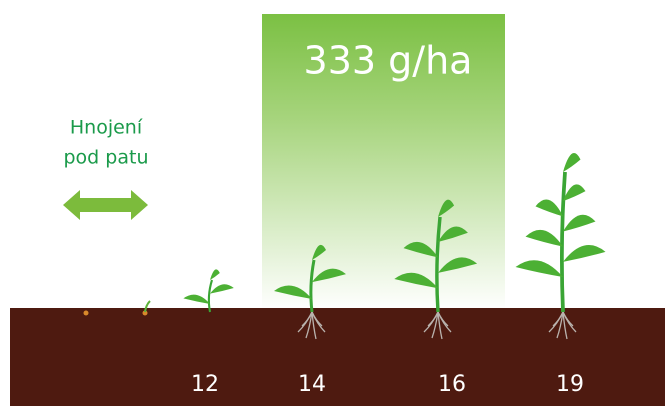  What do you see at coordinates (312, 384) in the screenshot?
I see `stage-label: 14` at bounding box center [312, 384].